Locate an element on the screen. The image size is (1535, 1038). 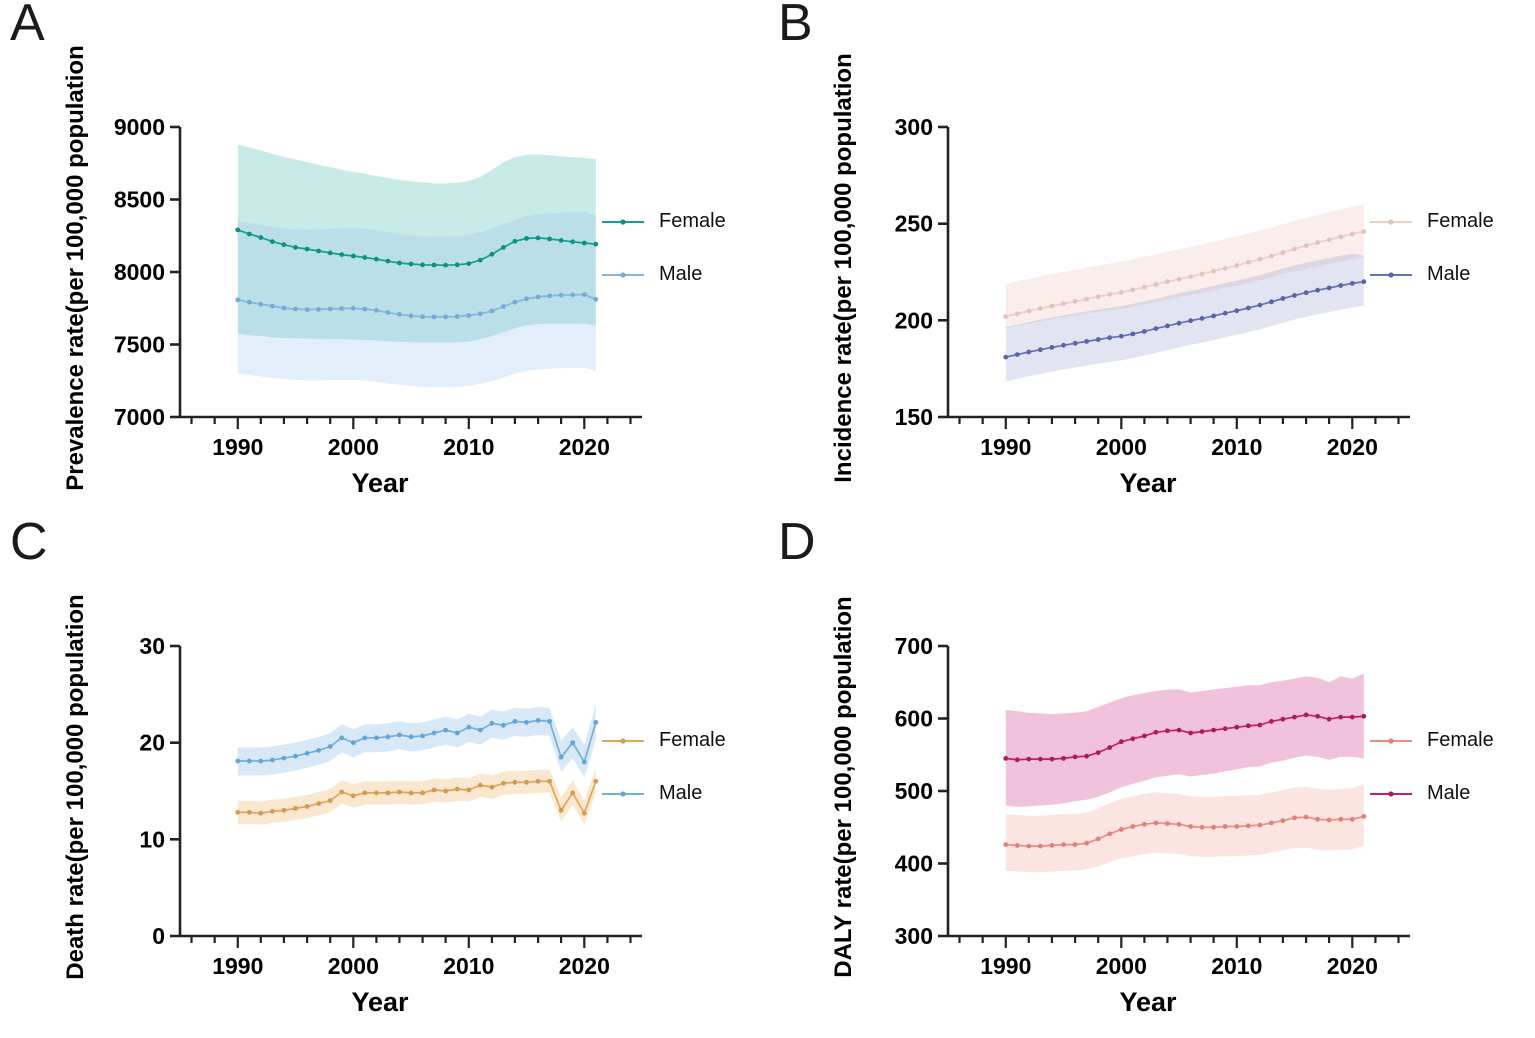
panel-b-plot-area: 150 200 250 300 1990 2000 2010 2020 is located at coordinates (1152, 287).